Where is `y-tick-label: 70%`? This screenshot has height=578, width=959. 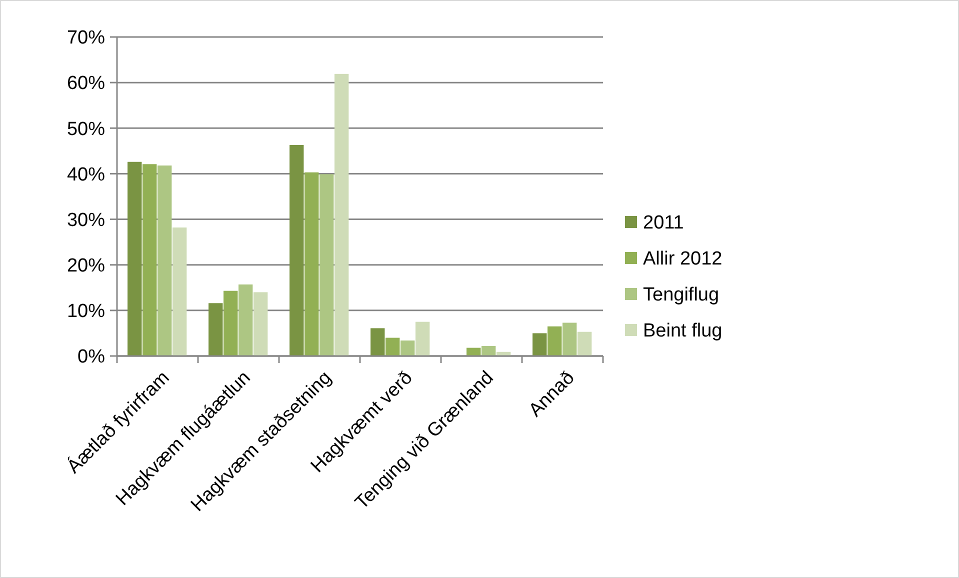
y-tick-label: 70% is located at coordinates (86, 38).